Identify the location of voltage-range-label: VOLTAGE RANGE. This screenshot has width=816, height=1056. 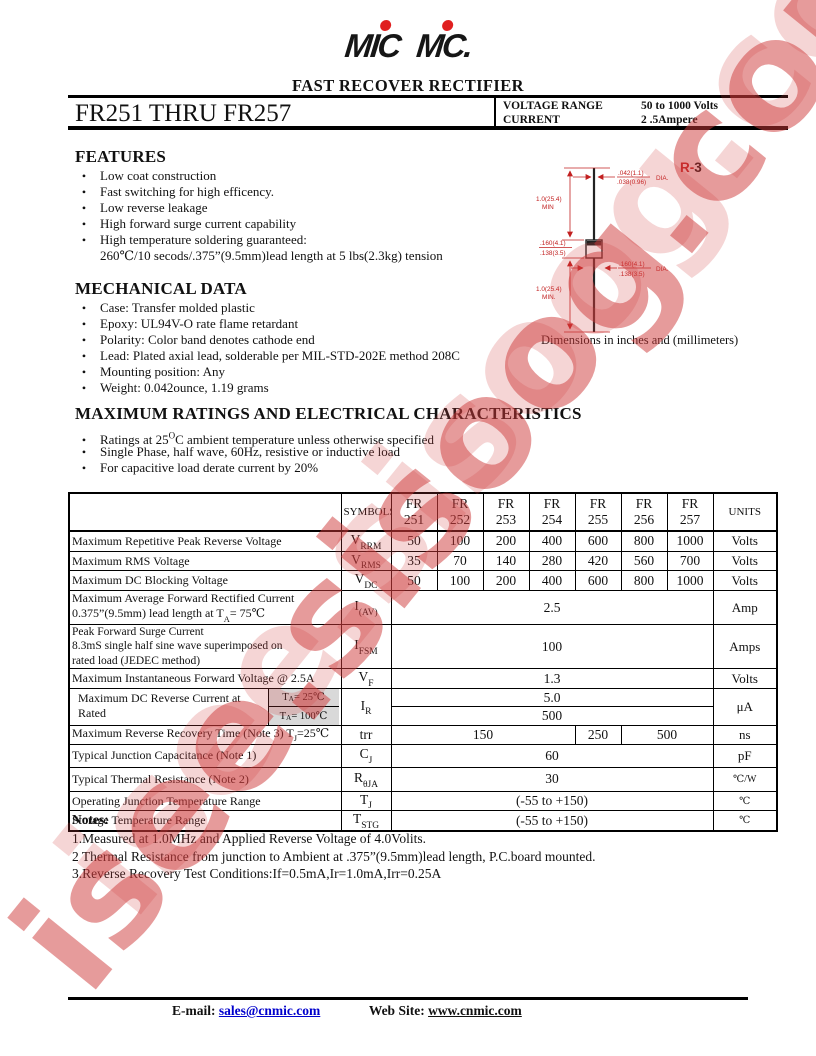
(553, 106).